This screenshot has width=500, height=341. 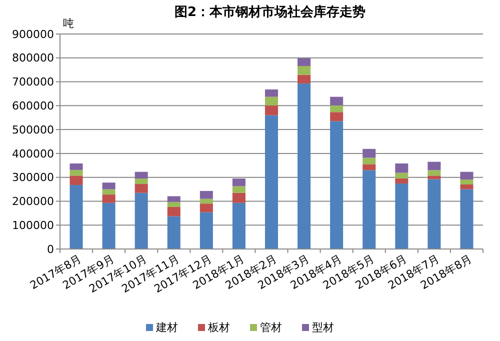 What do you see at coordinates (33, 34) in the screenshot?
I see `y-tick-label: 900000` at bounding box center [33, 34].